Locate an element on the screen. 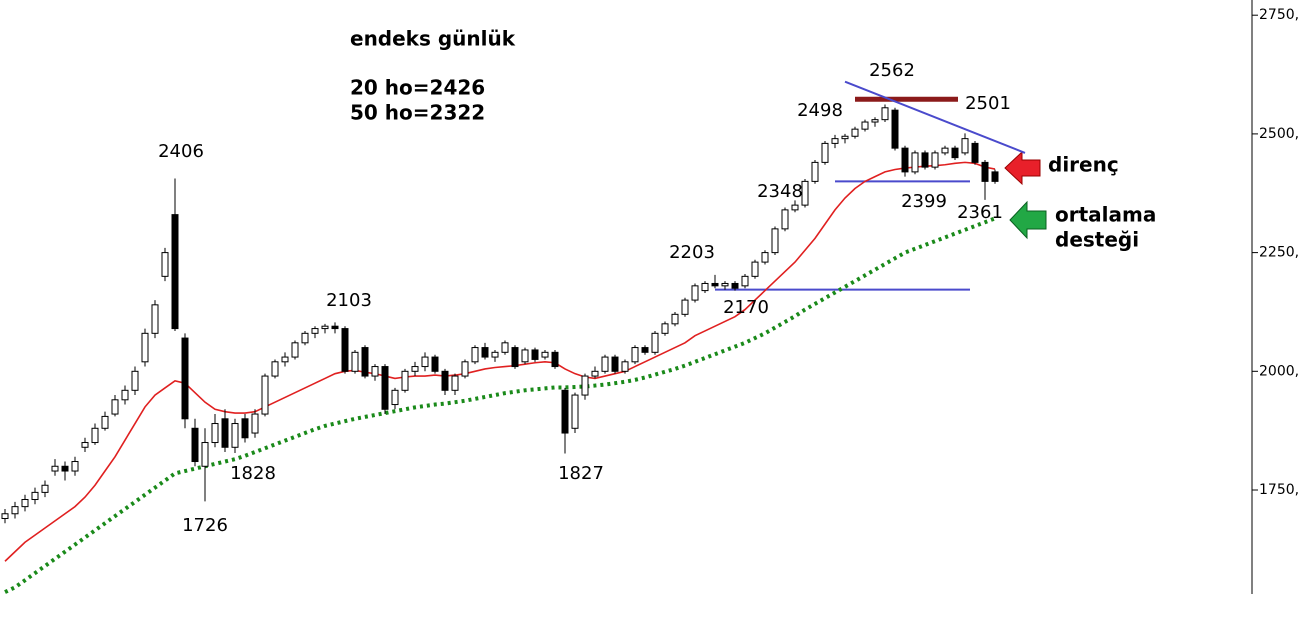 The width and height of the screenshot is (1304, 624). arrow-red is located at coordinates (1022, 168).